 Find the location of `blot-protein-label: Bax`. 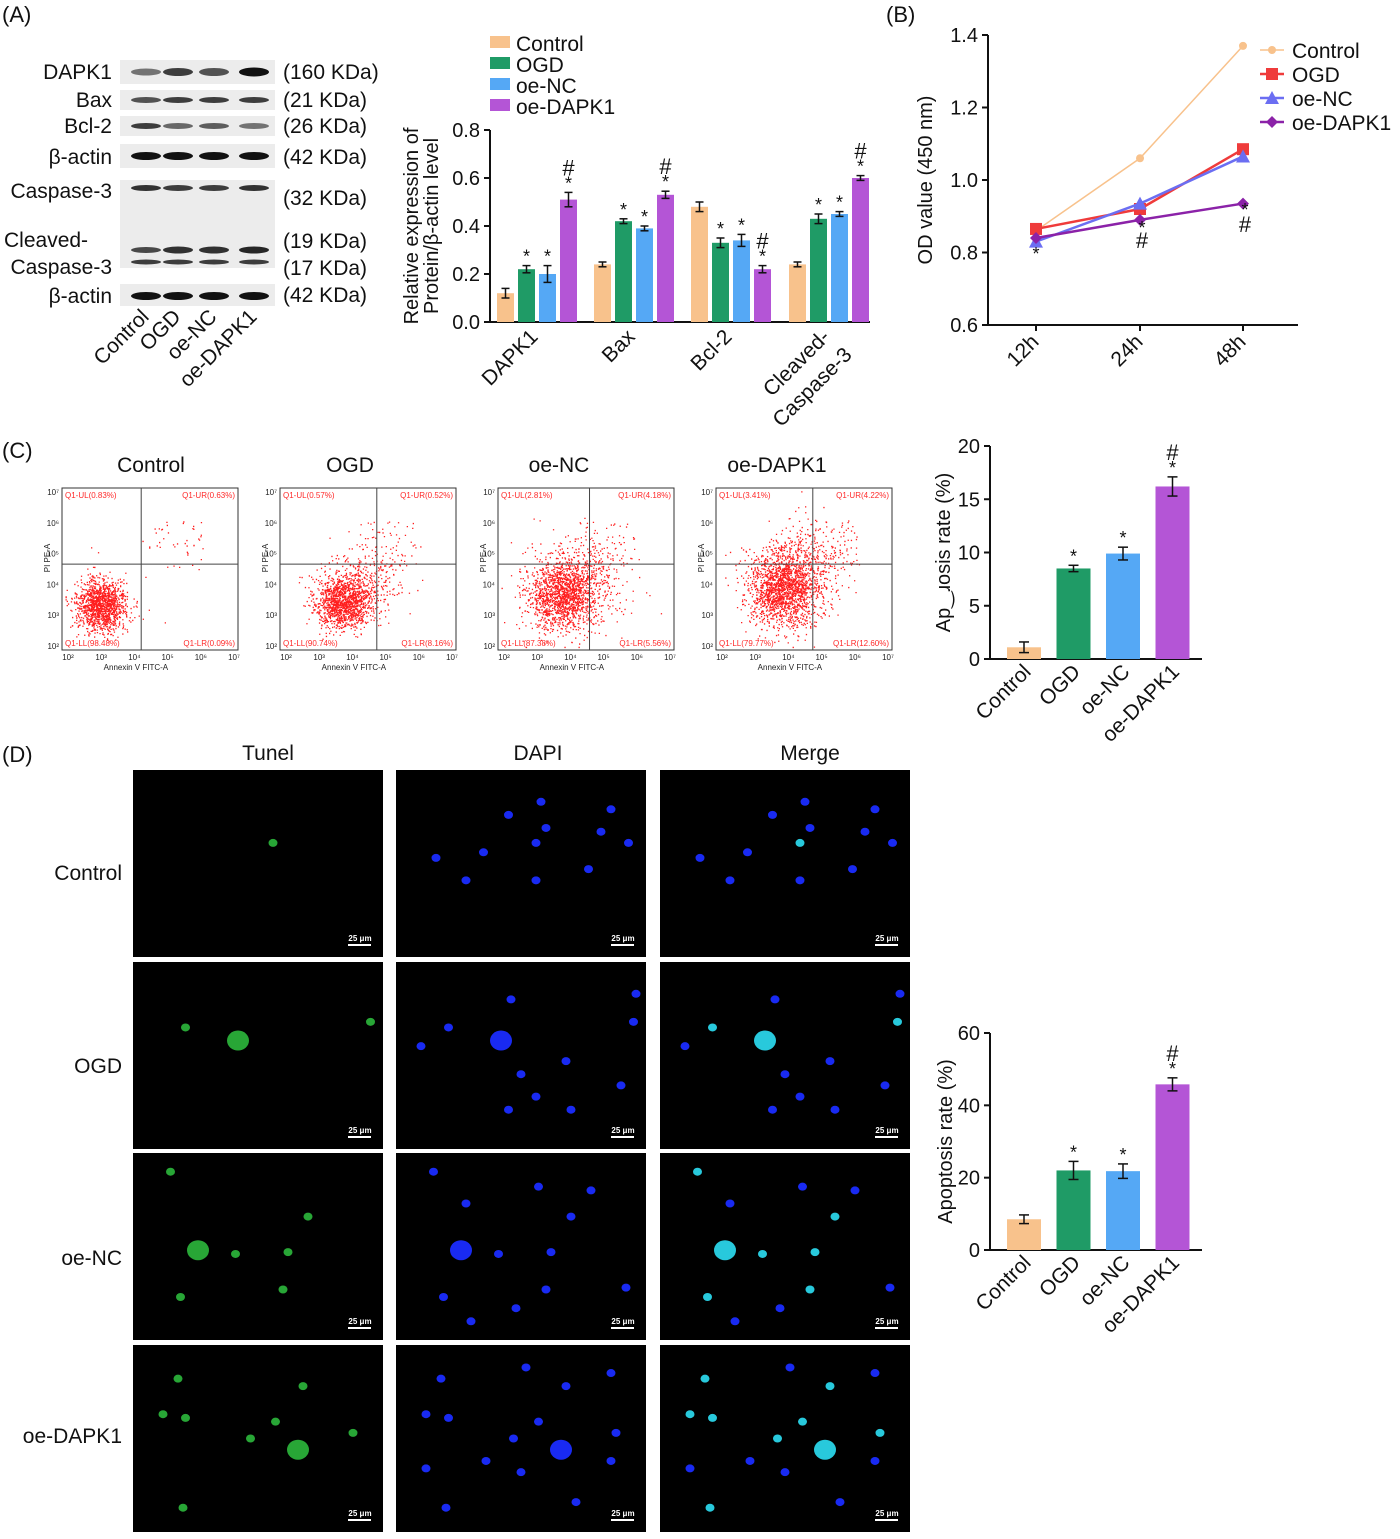

blot-protein-label: Bax is located at coordinates (94, 100).